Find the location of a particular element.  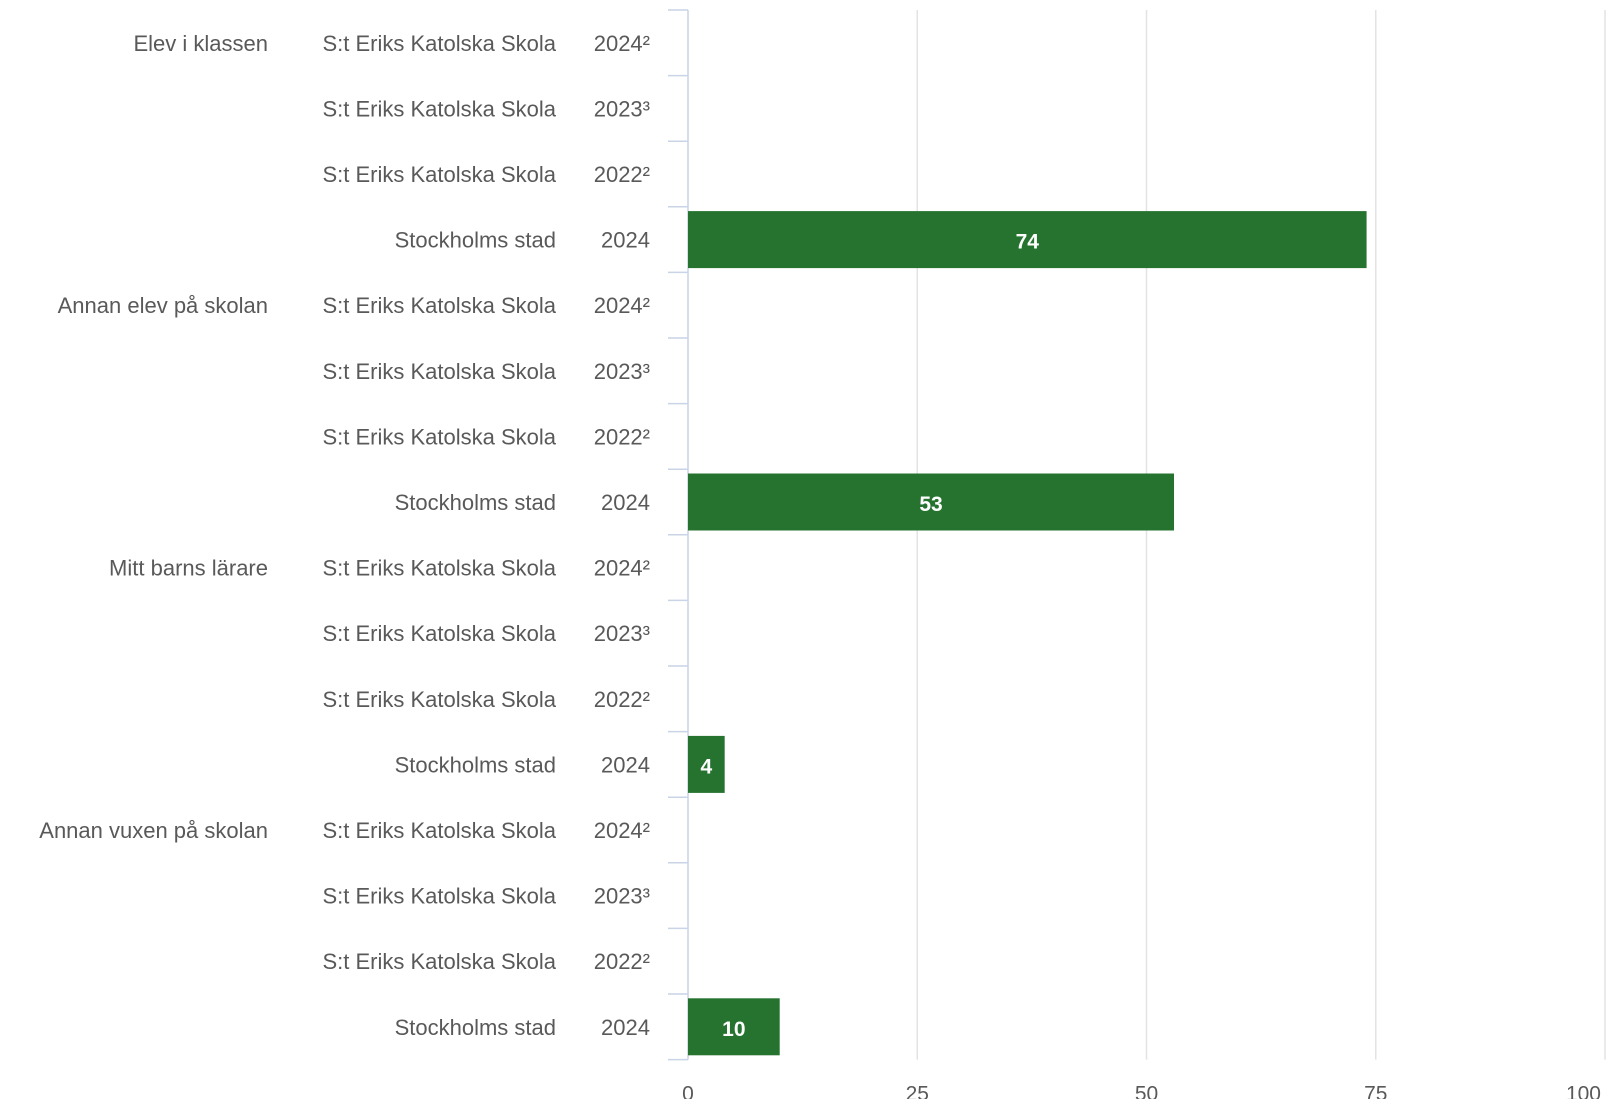

data-label: 10 is located at coordinates (733, 1029).